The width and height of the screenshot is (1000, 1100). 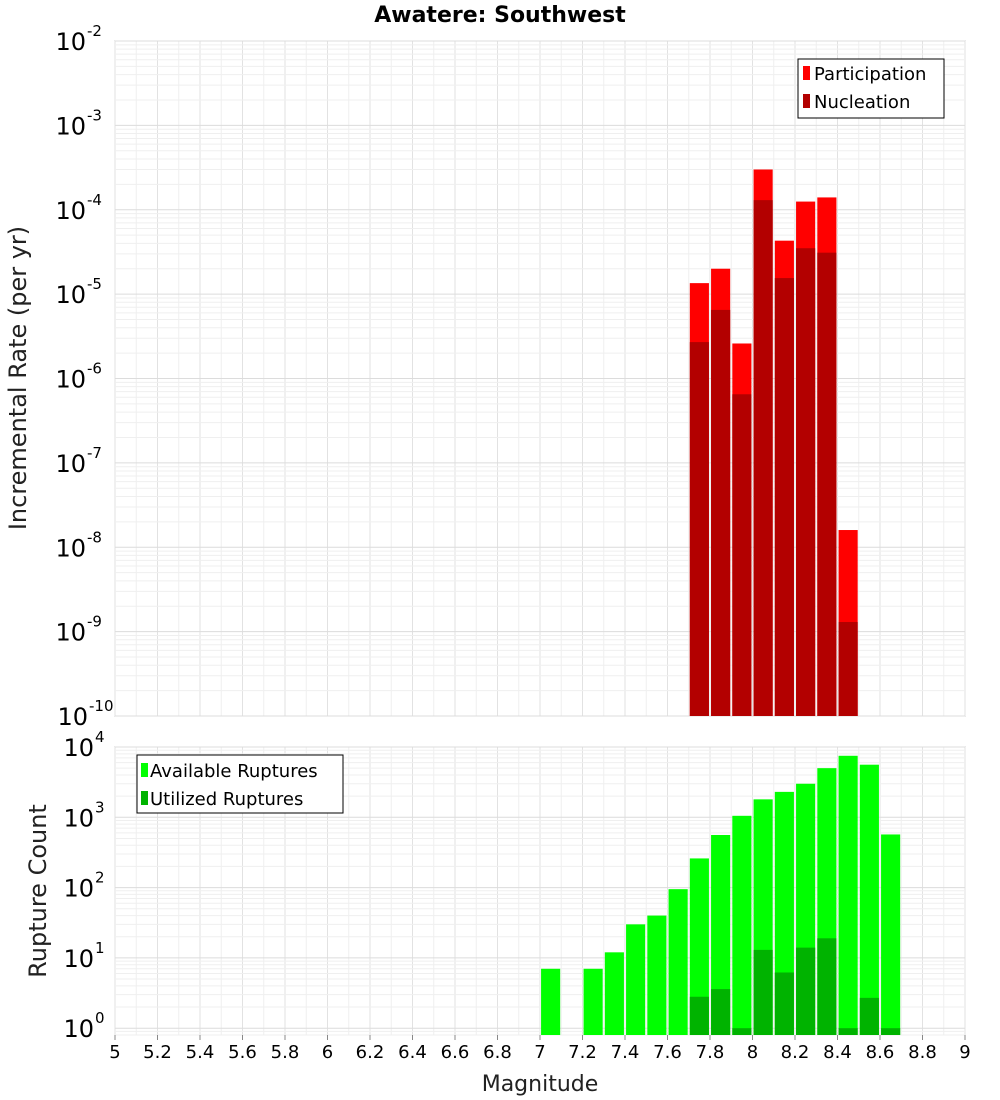 What do you see at coordinates (625, 1052) in the screenshot?
I see `x-tick-label: 7.4` at bounding box center [625, 1052].